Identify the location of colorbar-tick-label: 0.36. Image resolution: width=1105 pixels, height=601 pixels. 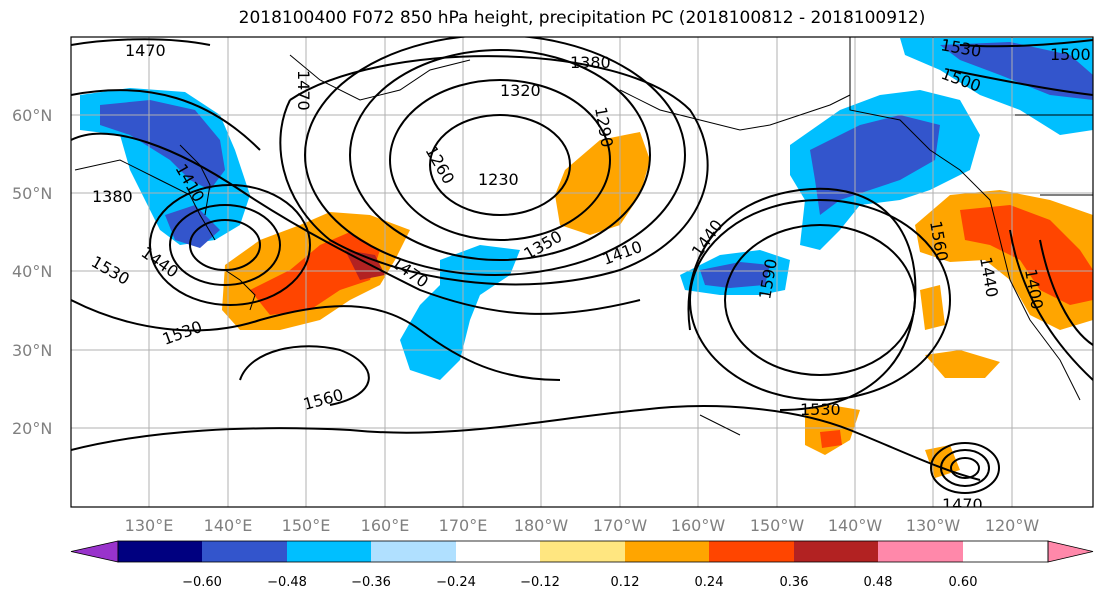
(794, 582).